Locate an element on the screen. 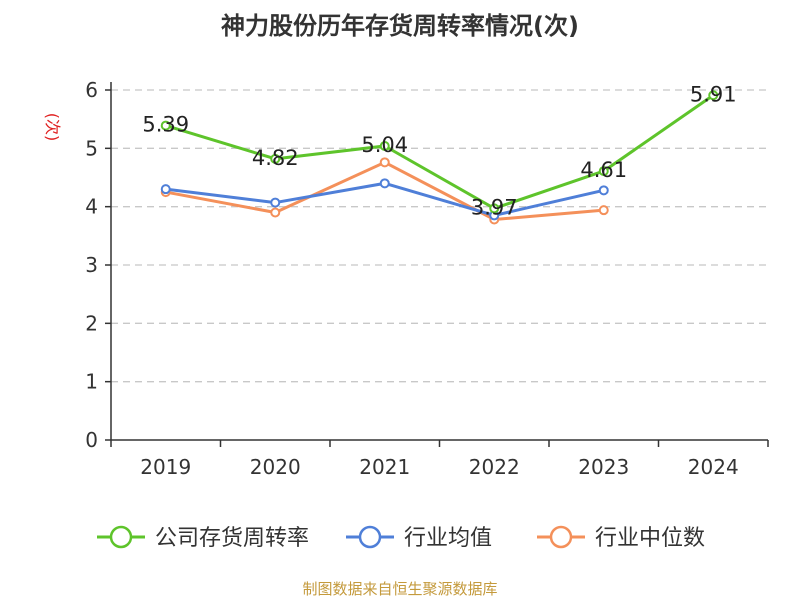  y-tick-label-5: 5 is located at coordinates (91, 148).